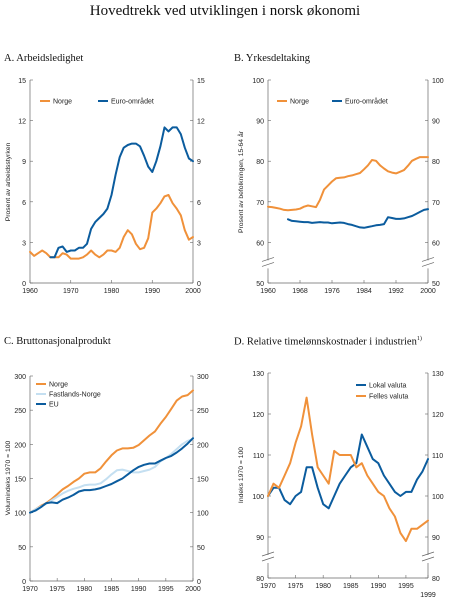  What do you see at coordinates (436, 122) in the screenshot?
I see `chart-b-y-tick-right-90: 90` at bounding box center [436, 122].